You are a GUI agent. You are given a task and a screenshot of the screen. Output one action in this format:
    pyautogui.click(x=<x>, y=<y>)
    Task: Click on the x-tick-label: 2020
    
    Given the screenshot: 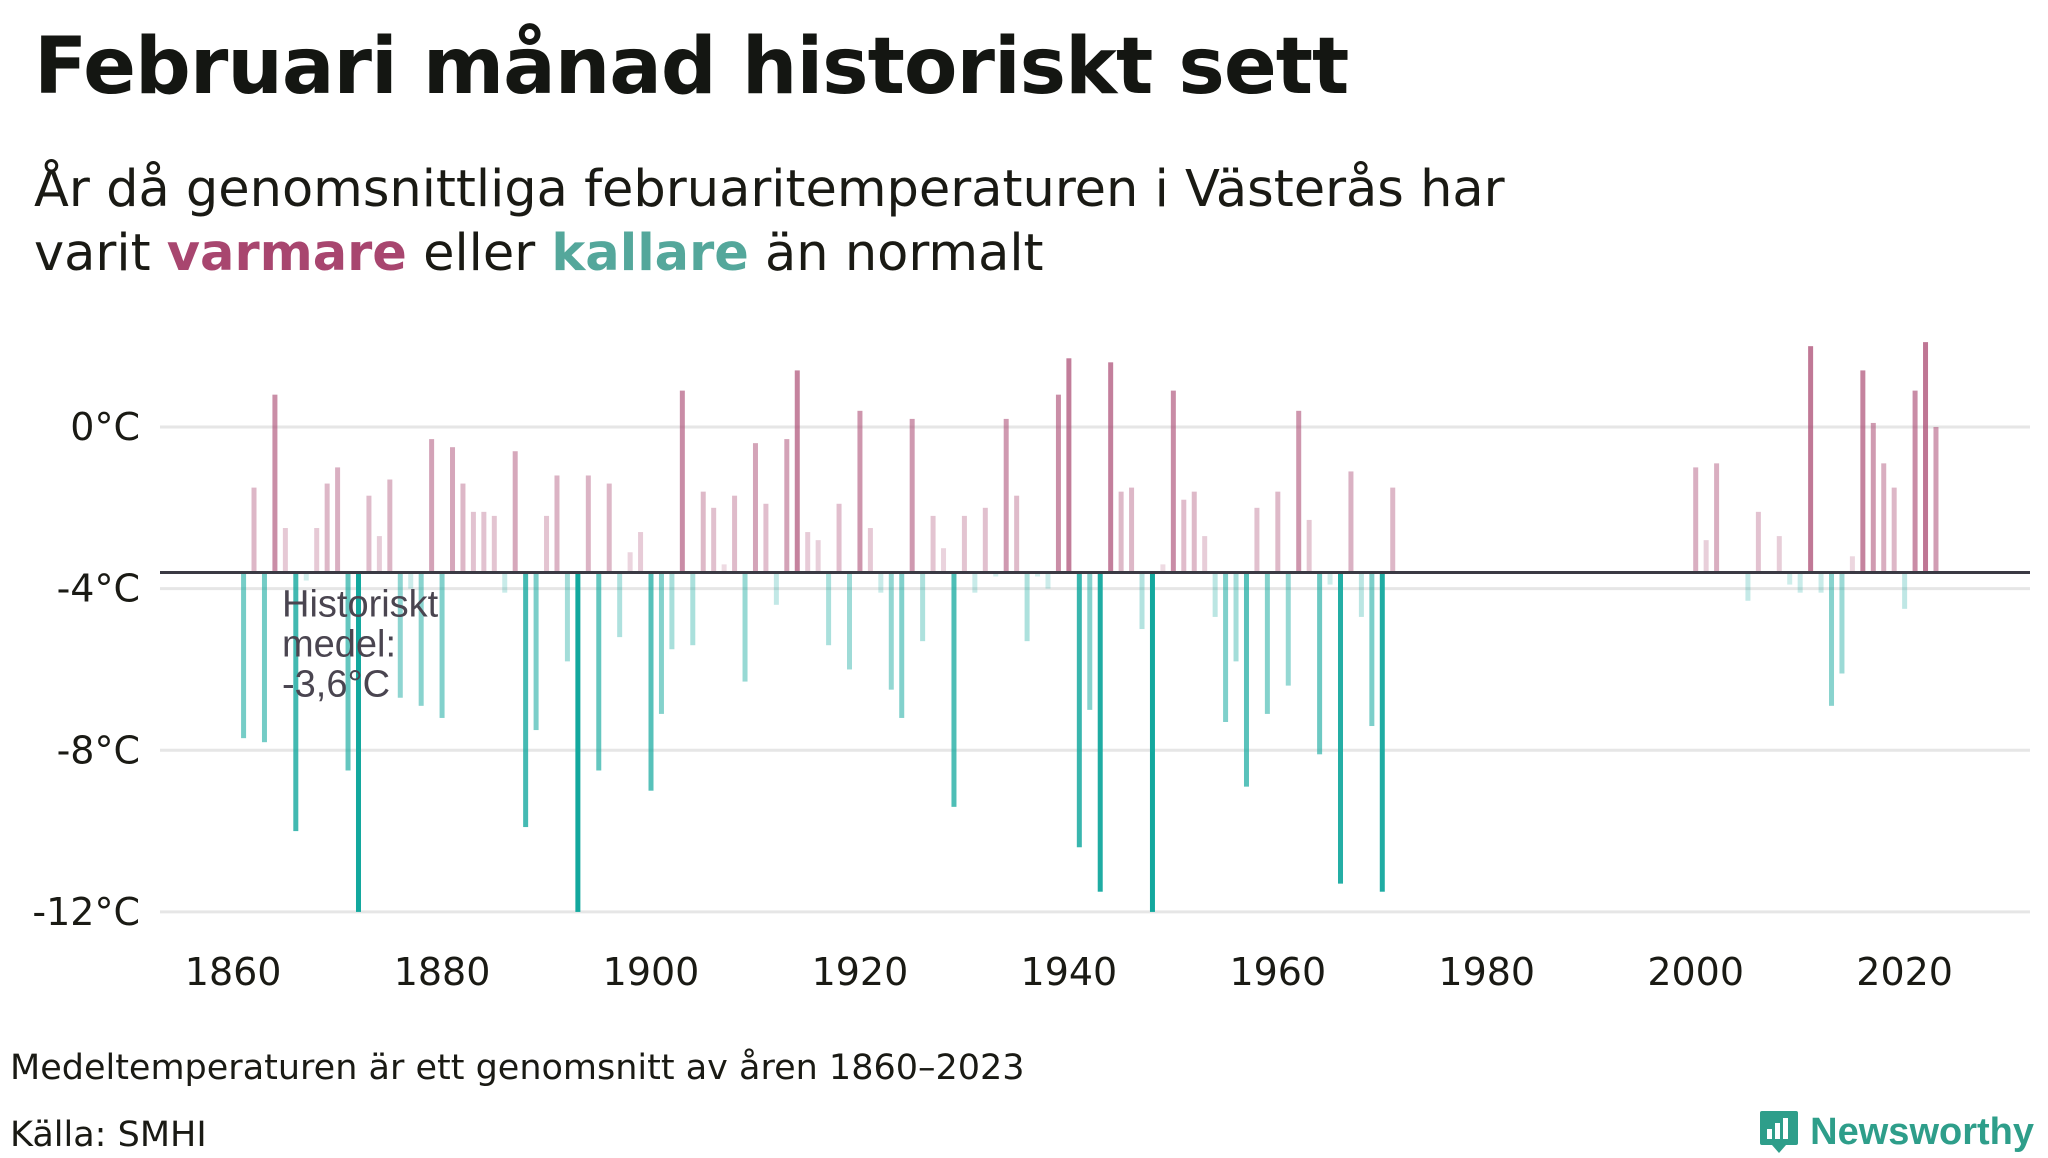 What is the action you would take?
    pyautogui.click(x=1904, y=972)
    